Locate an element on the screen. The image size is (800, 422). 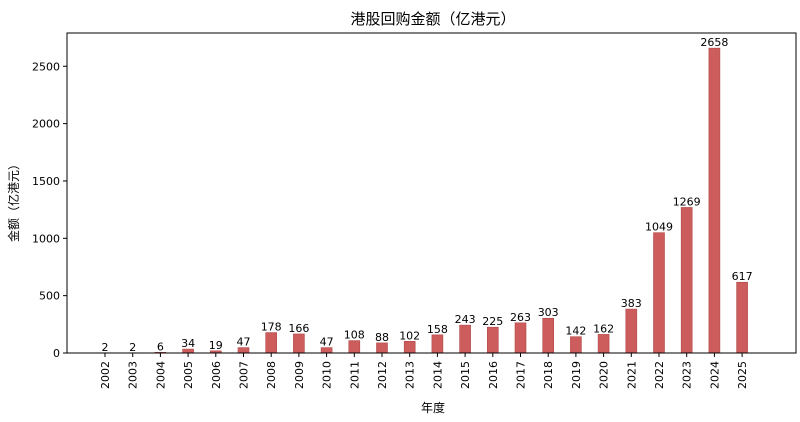
bar-2013 is located at coordinates (409, 347).